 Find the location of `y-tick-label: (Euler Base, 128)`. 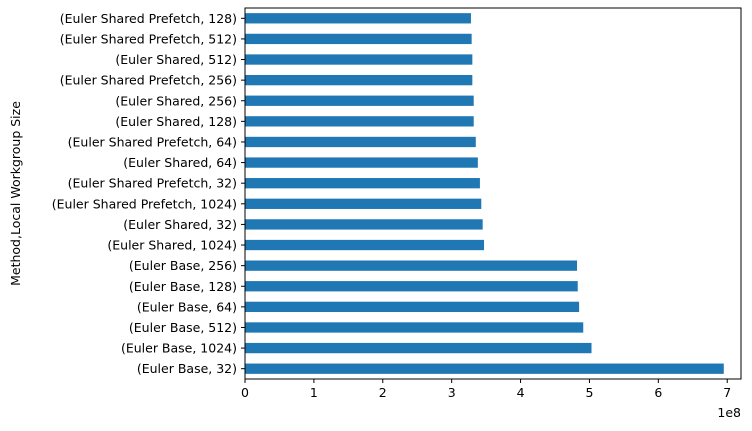

y-tick-label: (Euler Base, 128) is located at coordinates (183, 286).